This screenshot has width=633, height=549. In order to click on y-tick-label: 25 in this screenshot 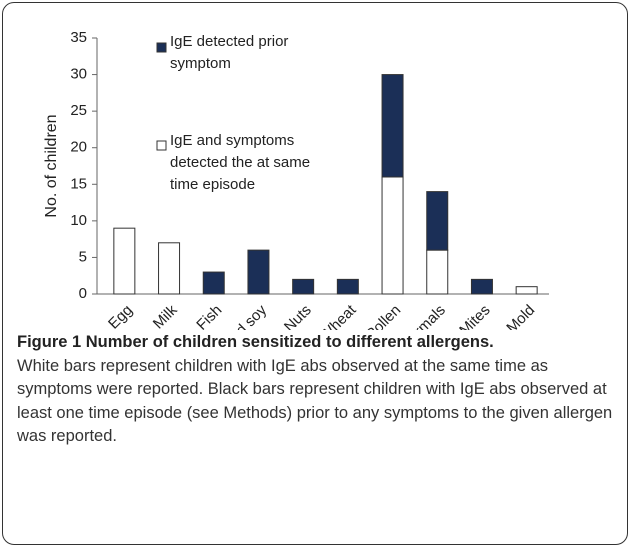, I will do `click(78, 110)`.